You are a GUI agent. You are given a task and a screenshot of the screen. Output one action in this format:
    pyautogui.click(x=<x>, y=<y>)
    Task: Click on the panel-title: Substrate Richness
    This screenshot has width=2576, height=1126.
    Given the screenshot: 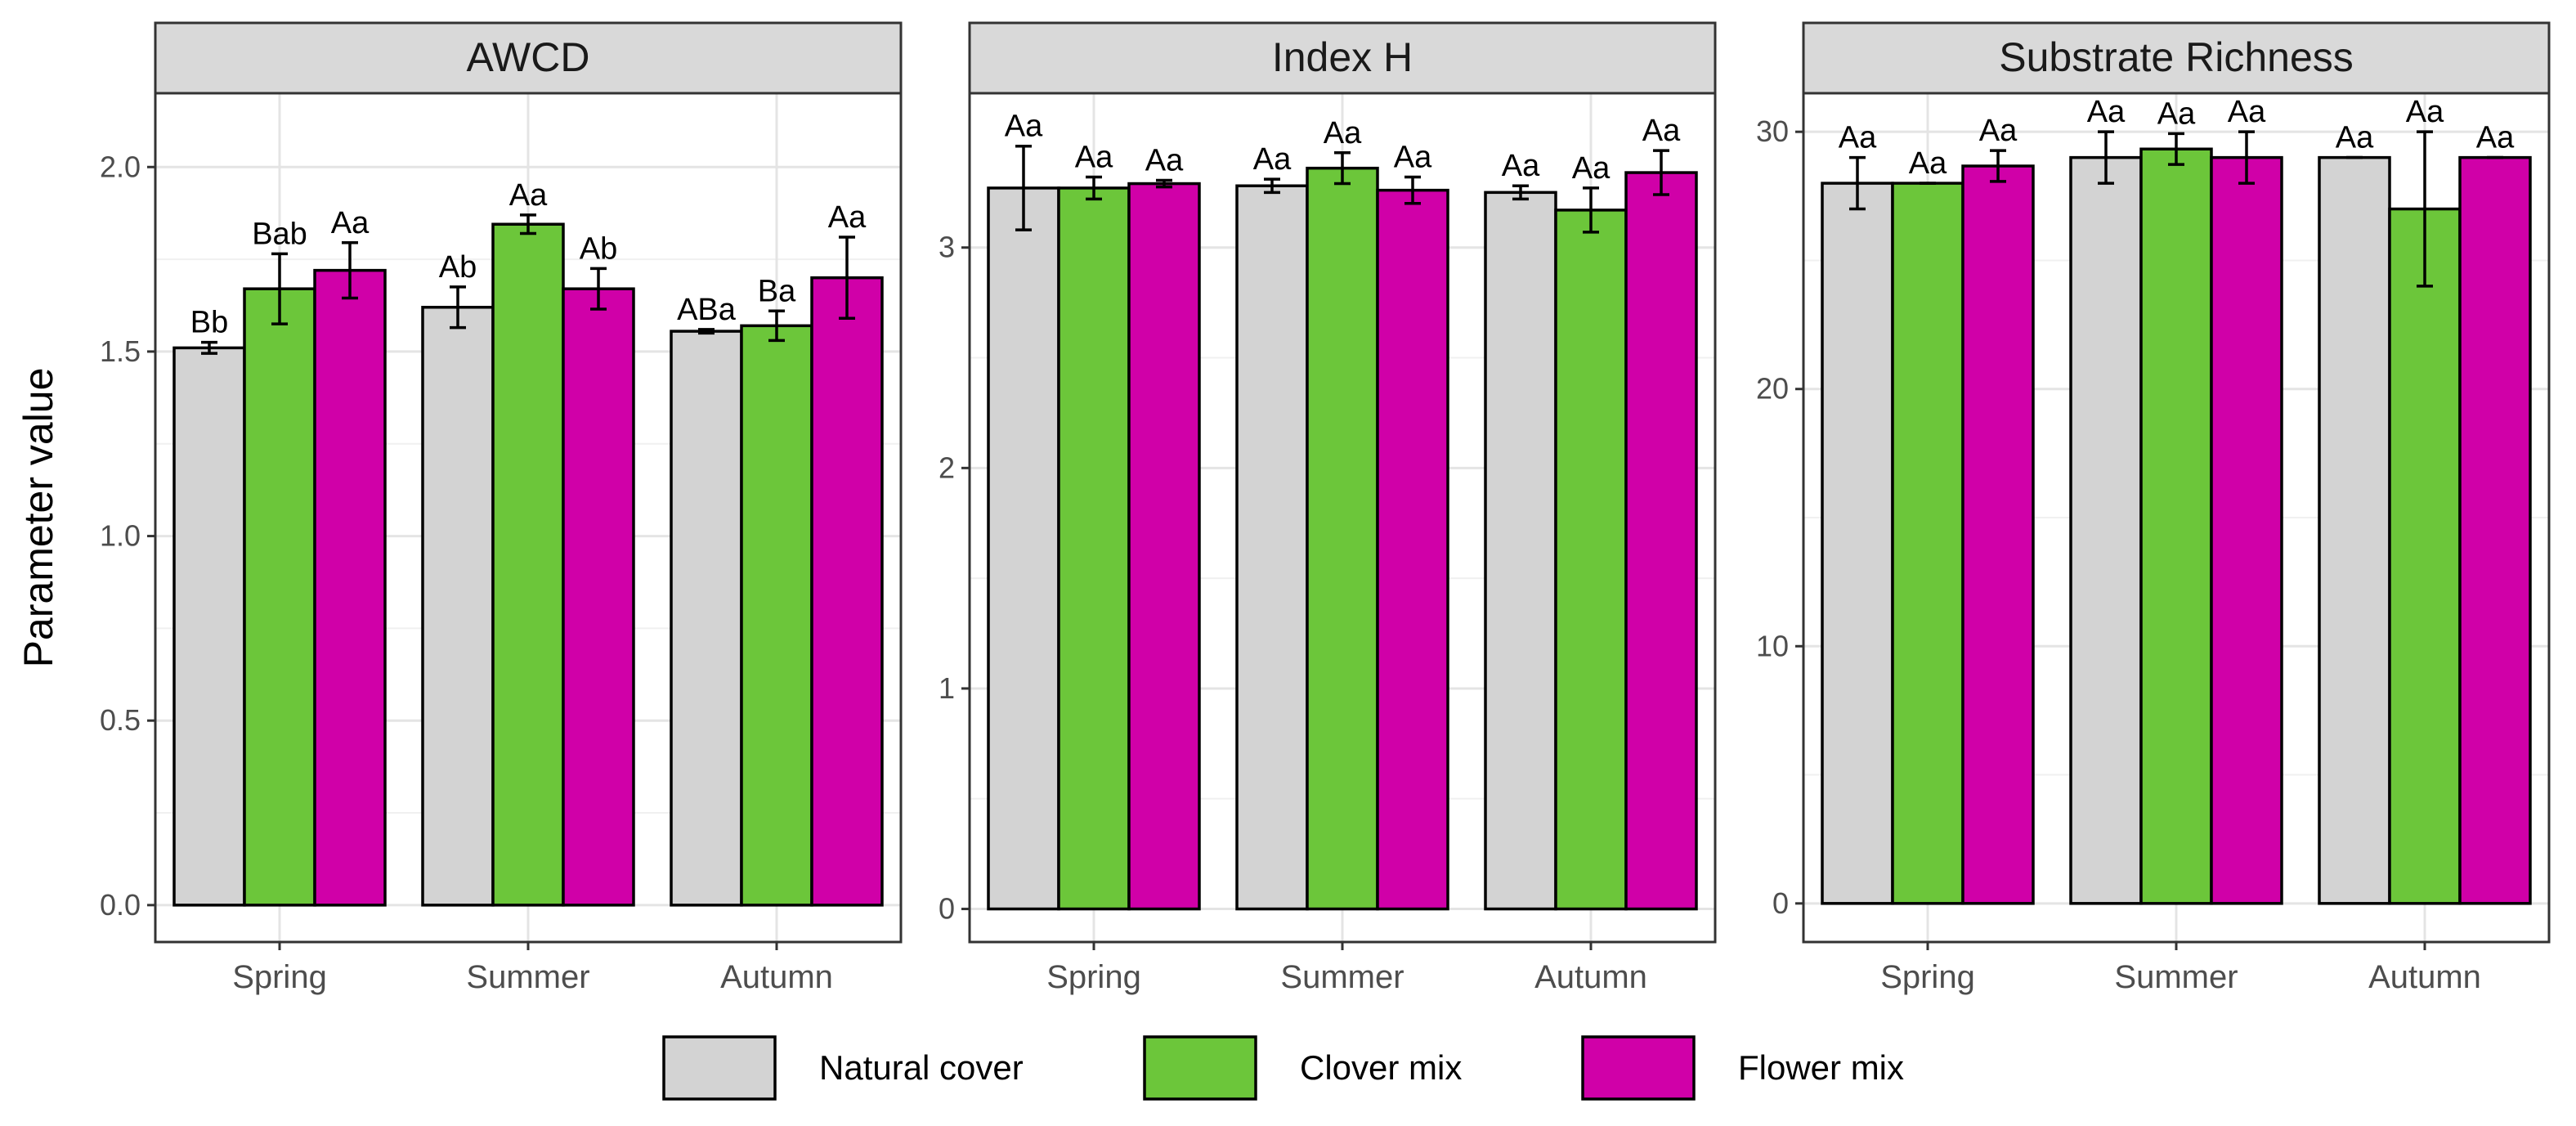 What is the action you would take?
    pyautogui.click(x=2176, y=57)
    